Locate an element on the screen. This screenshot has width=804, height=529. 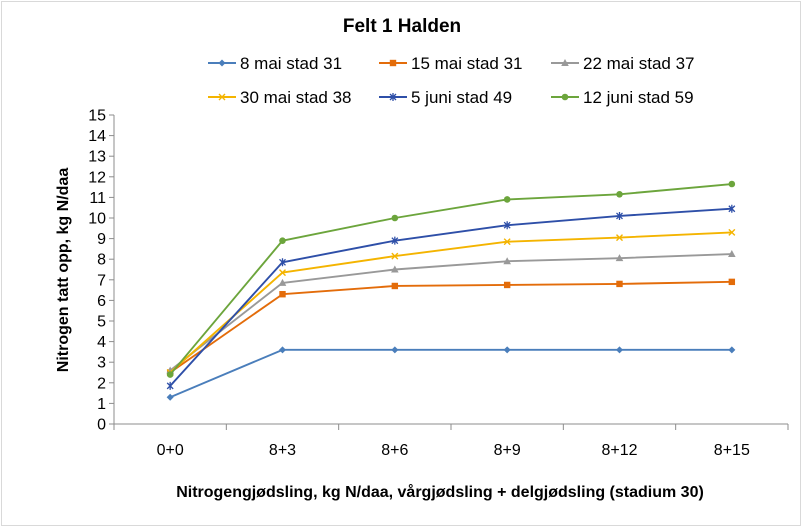
y-tick-label: 14 is located at coordinates (97, 136).